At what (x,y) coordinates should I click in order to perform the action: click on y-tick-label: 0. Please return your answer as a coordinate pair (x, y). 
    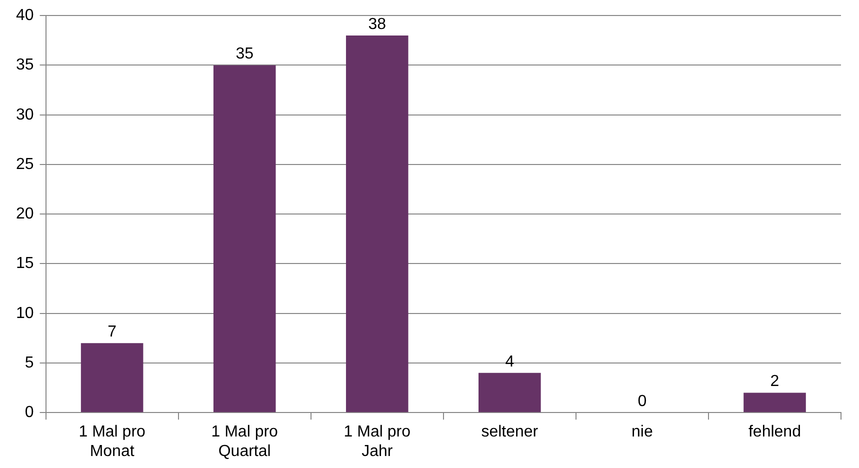
    Looking at the image, I should click on (29, 413).